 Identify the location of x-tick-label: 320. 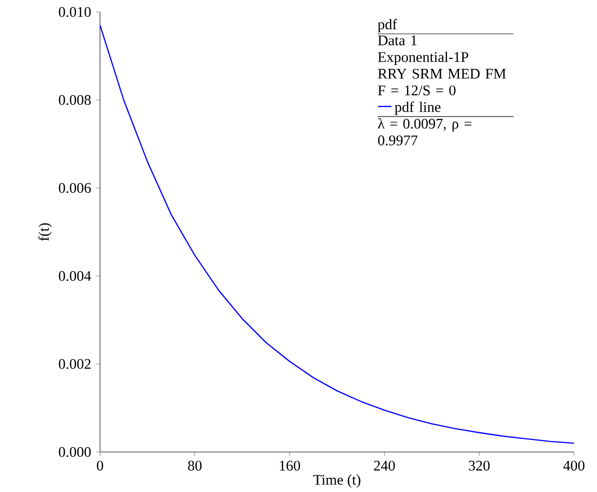
(479, 465).